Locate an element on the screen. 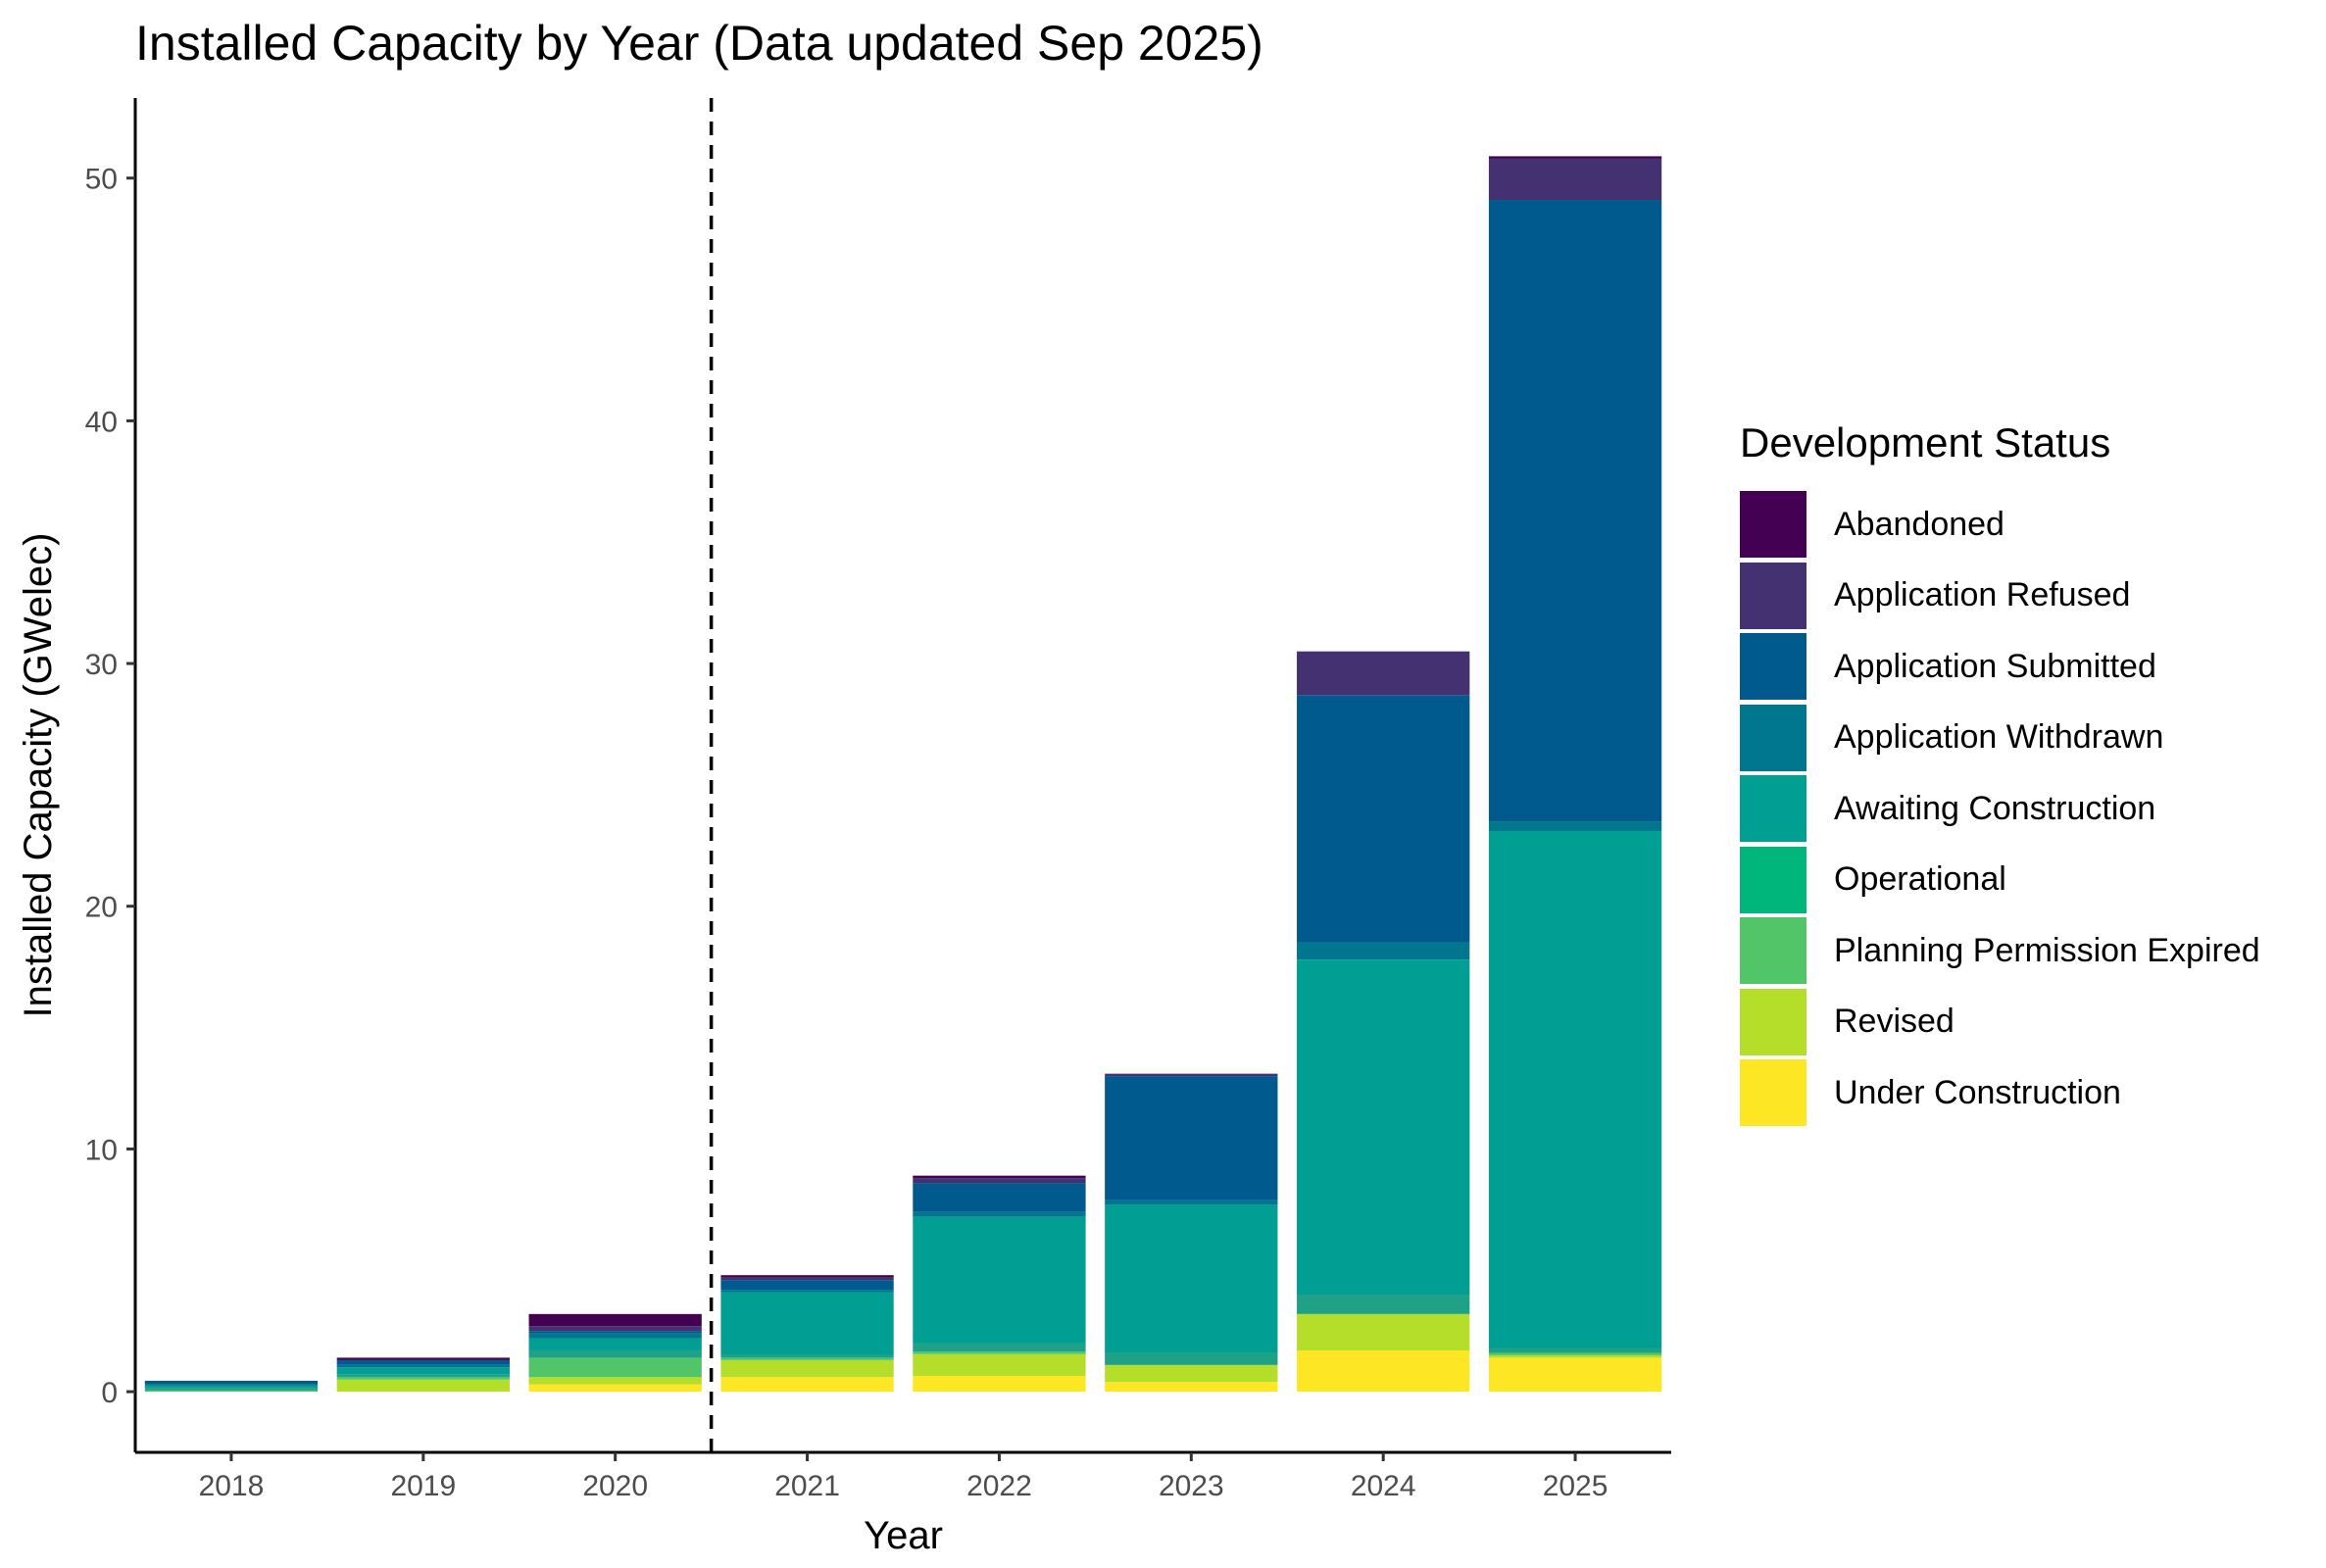  legend-item: Operational is located at coordinates (2000, 880).